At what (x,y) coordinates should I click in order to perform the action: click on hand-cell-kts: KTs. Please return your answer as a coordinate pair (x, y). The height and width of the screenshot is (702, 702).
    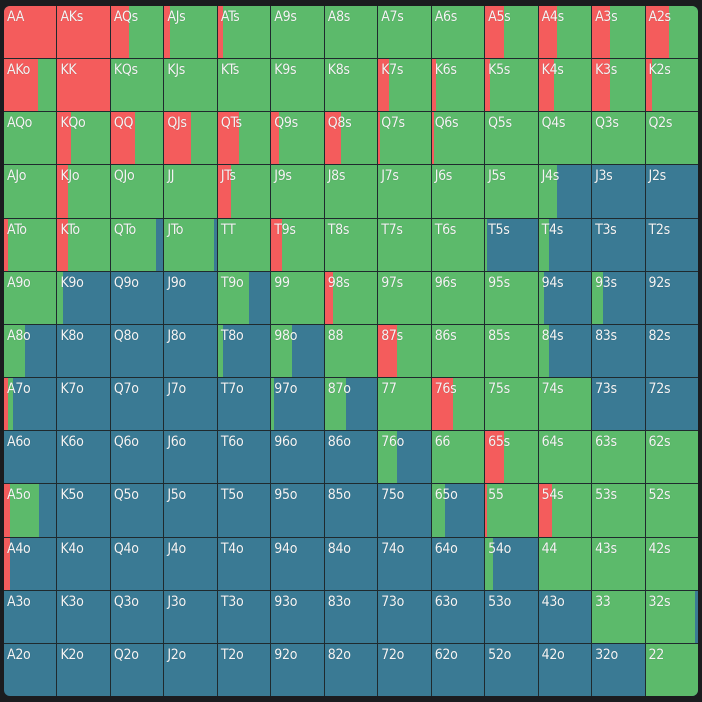
    Looking at the image, I should click on (244, 85).